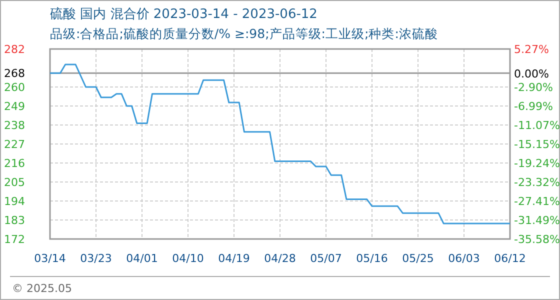 The width and height of the screenshot is (560, 300). Describe the element at coordinates (533, 87) in the screenshot. I see `y2-tick-label: -2.90%` at that location.